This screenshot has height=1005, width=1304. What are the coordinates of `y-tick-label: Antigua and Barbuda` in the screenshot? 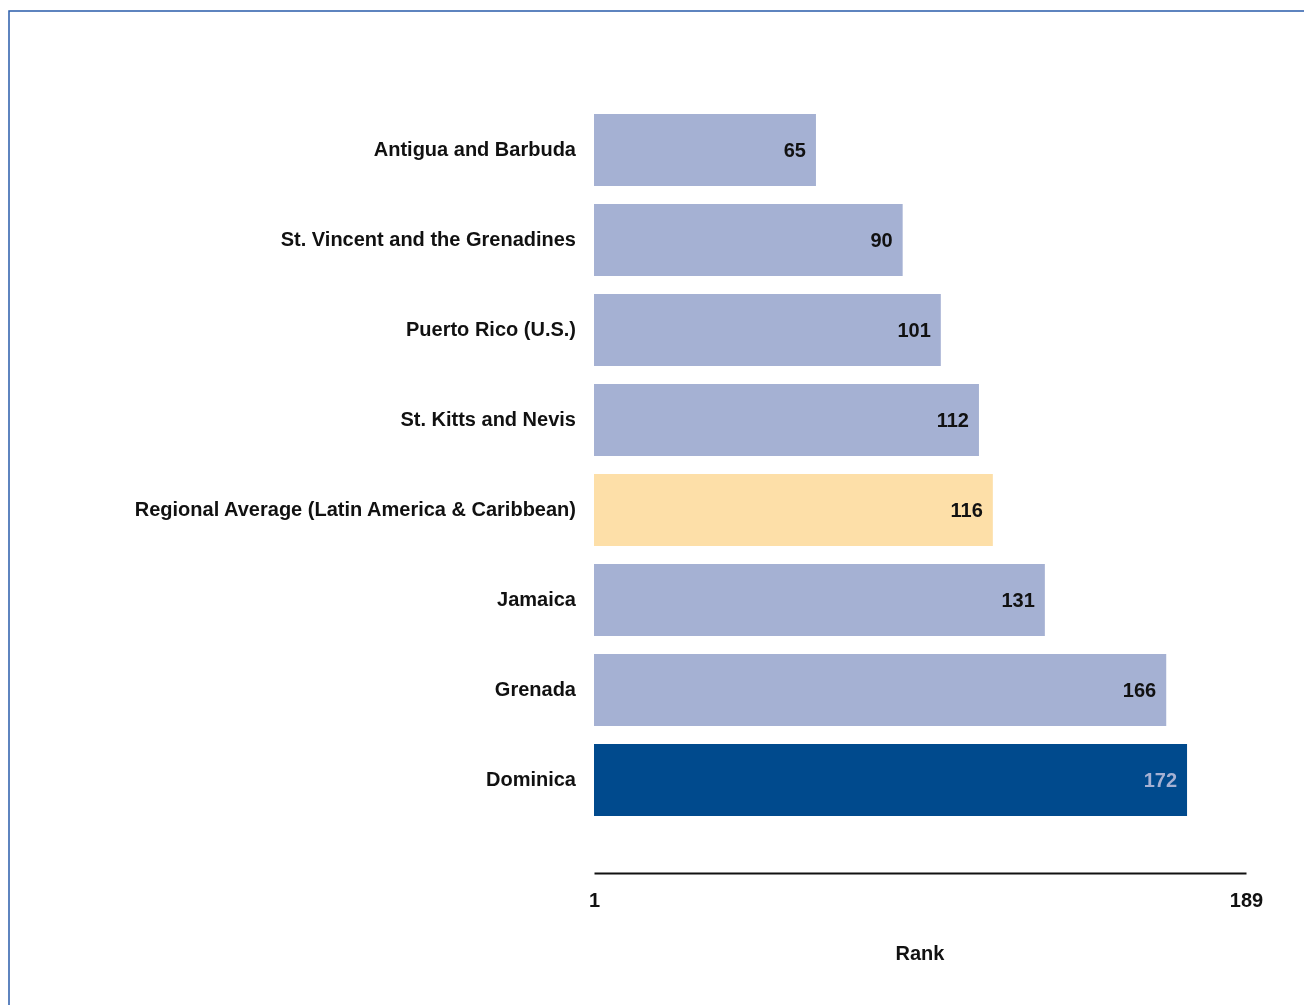 It's located at (475, 149).